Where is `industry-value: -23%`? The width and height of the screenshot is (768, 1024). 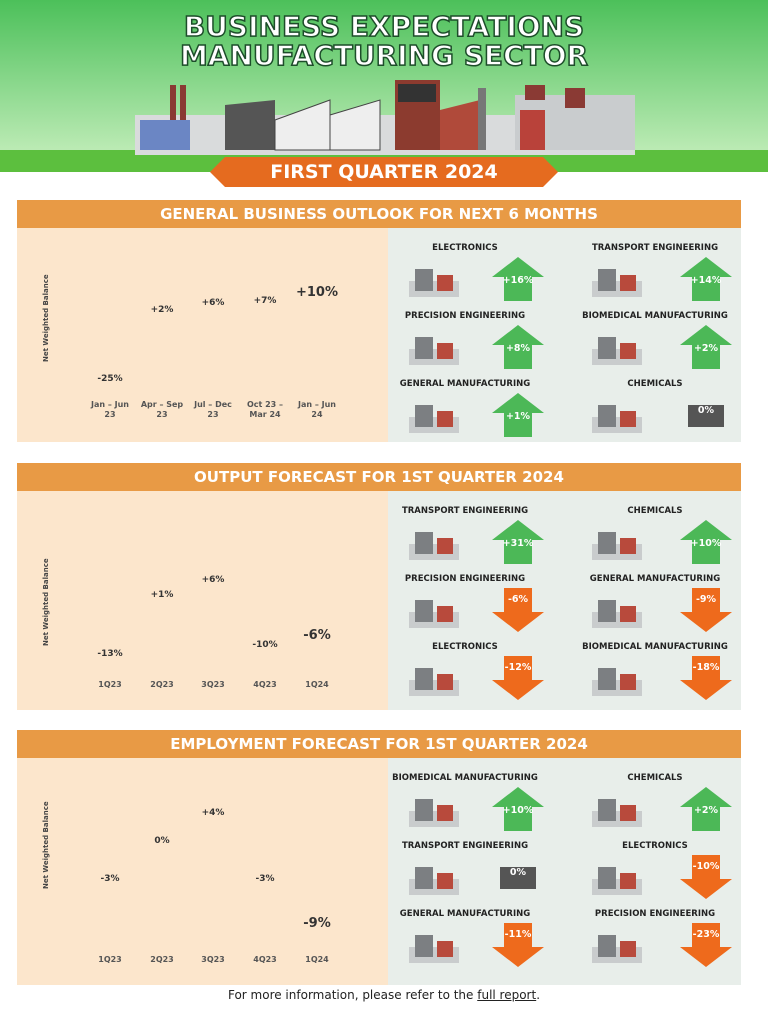 industry-value: -23% is located at coordinates (706, 934).